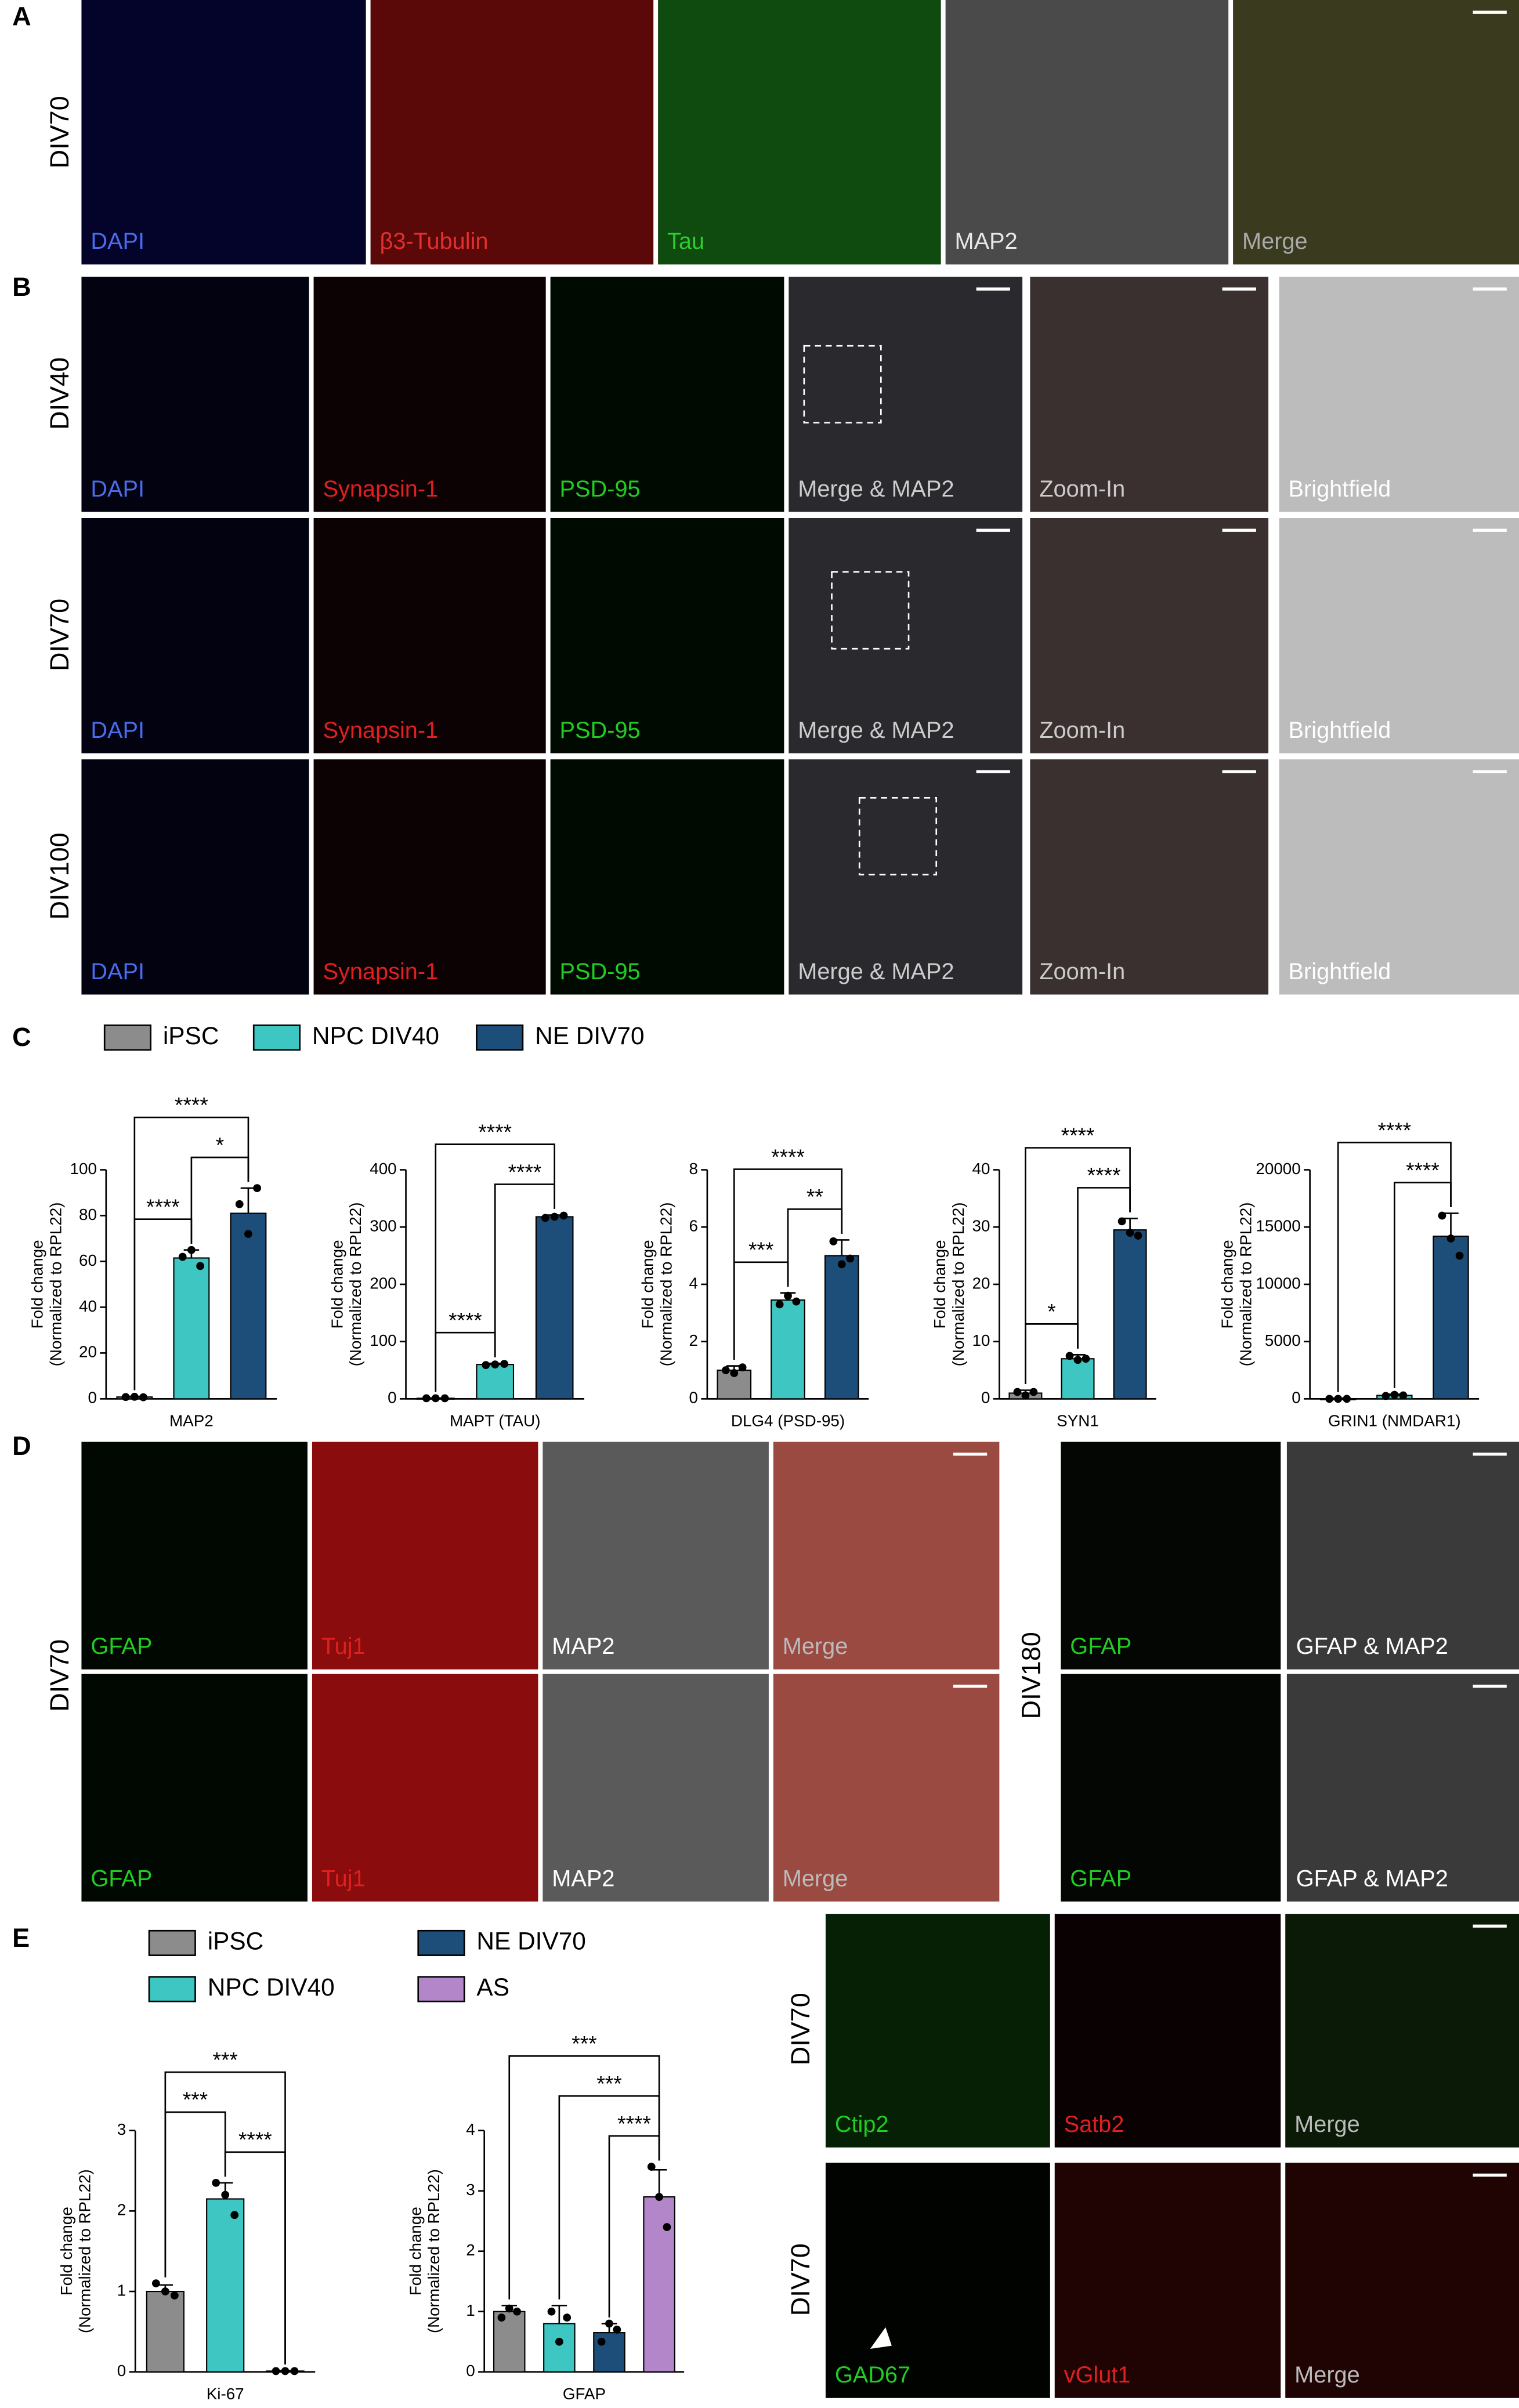 The image size is (1519, 2408). I want to click on image-label: MAP2, so click(583, 1647).